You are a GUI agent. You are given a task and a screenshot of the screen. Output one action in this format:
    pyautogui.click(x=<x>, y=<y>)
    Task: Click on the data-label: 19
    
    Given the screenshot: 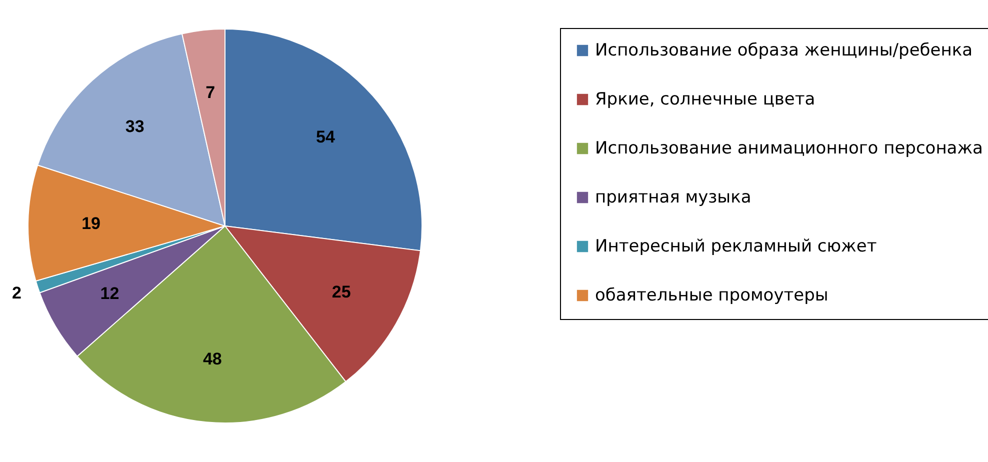 What is the action you would take?
    pyautogui.click(x=91, y=223)
    